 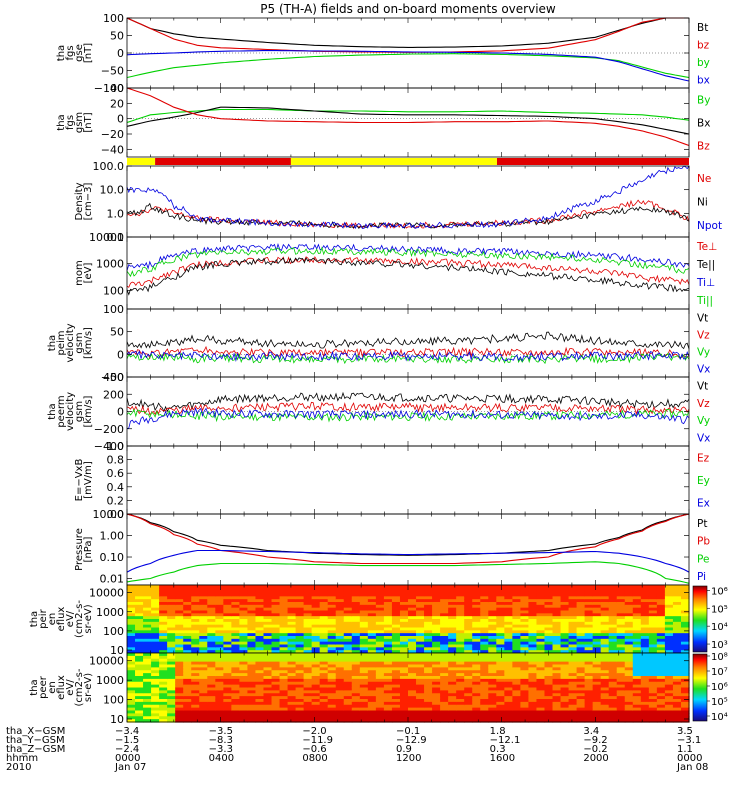 I want to click on y-axis-label: fgs, so click(x=70, y=122).